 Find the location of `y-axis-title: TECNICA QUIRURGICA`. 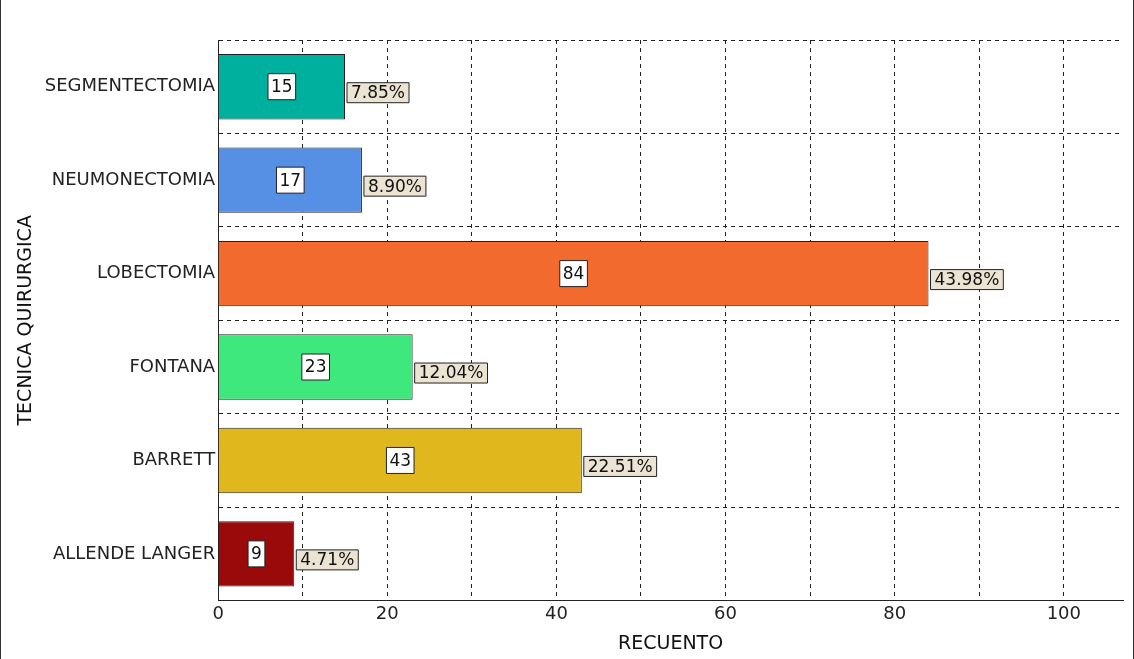

y-axis-title: TECNICA QUIRURGICA is located at coordinates (24, 321).